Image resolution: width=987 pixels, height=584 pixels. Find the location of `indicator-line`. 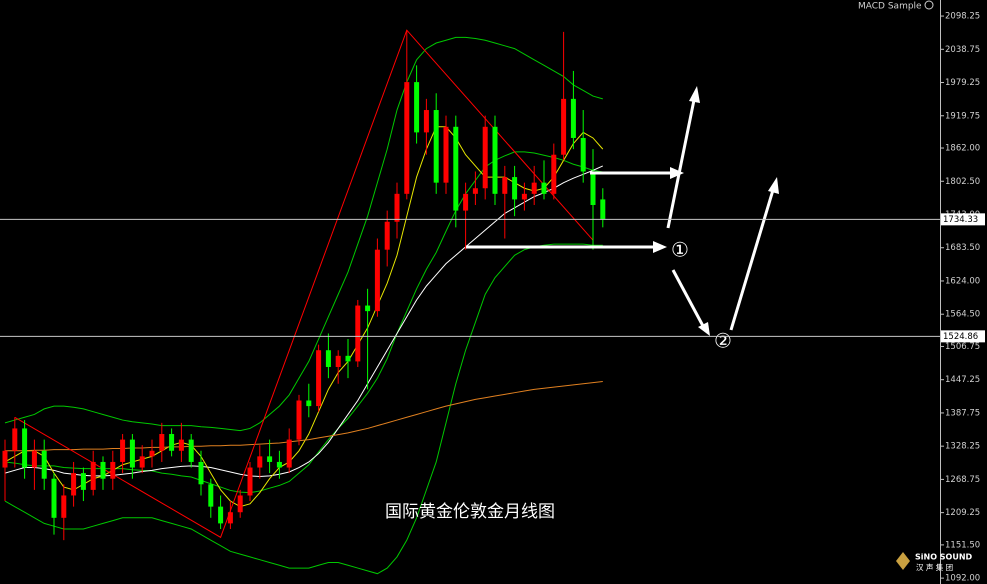

indicator-line is located at coordinates (304, 416).